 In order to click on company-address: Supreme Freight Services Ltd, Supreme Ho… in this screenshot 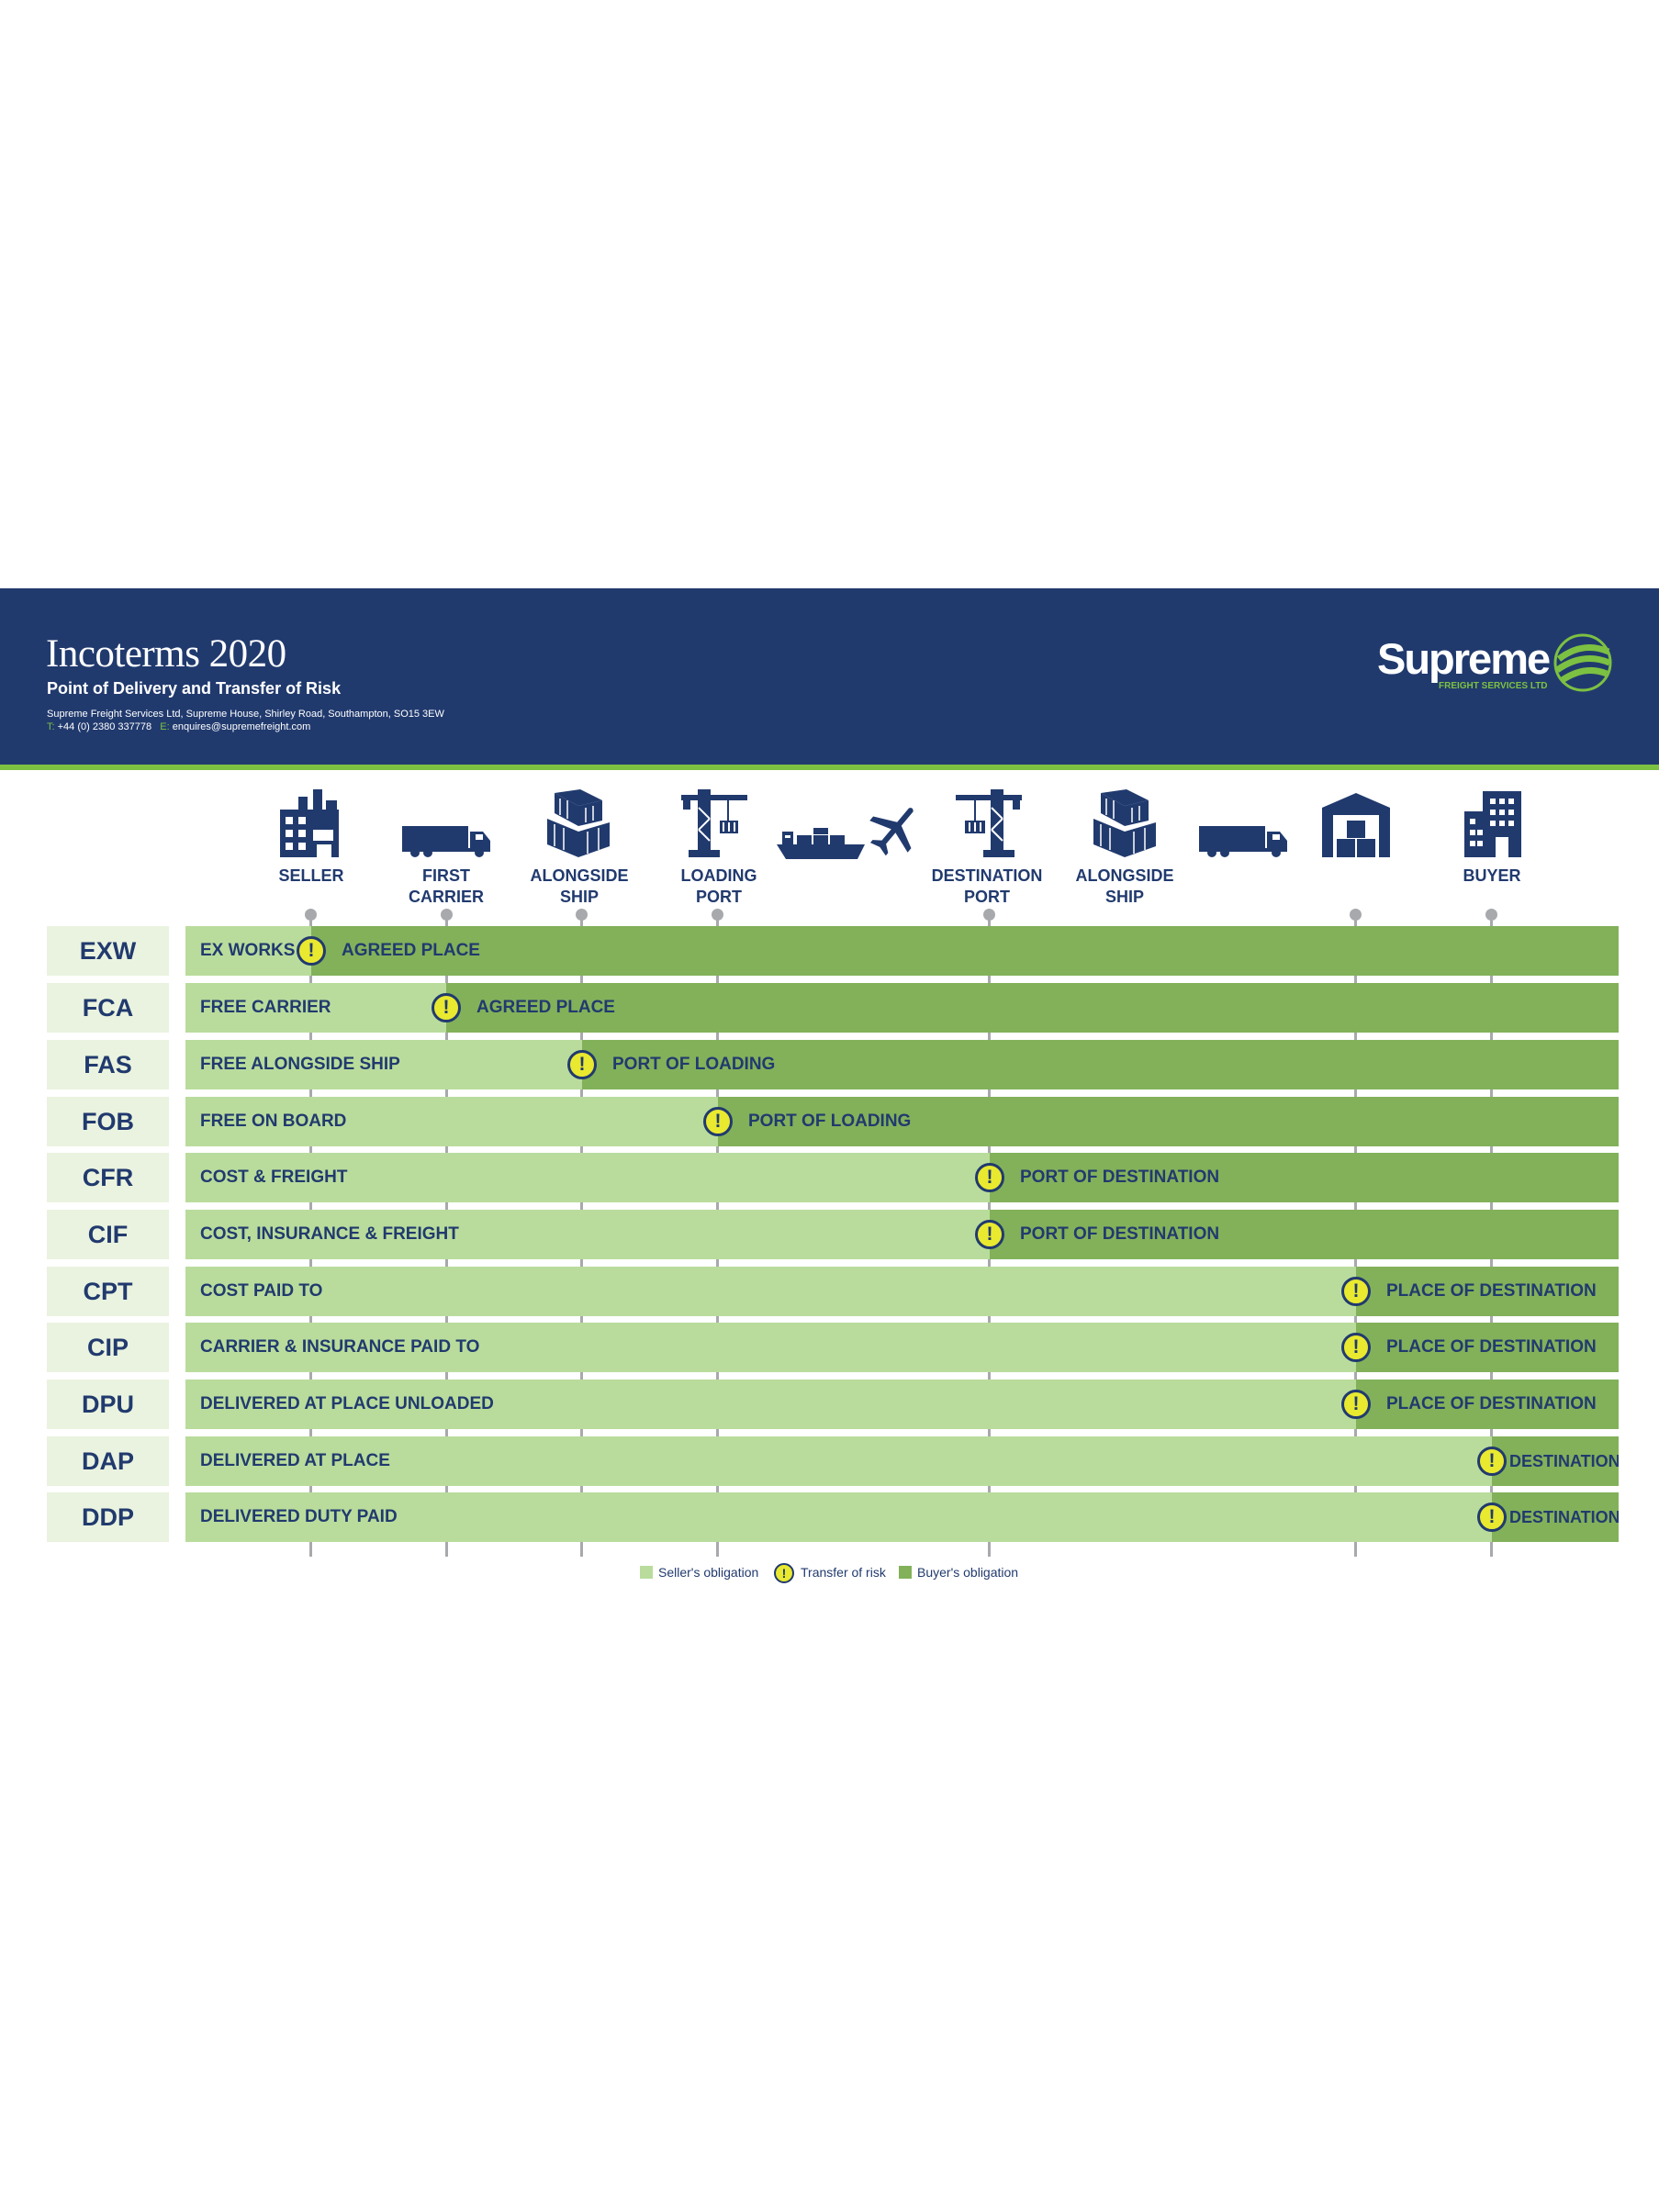, I will do `click(245, 714)`.